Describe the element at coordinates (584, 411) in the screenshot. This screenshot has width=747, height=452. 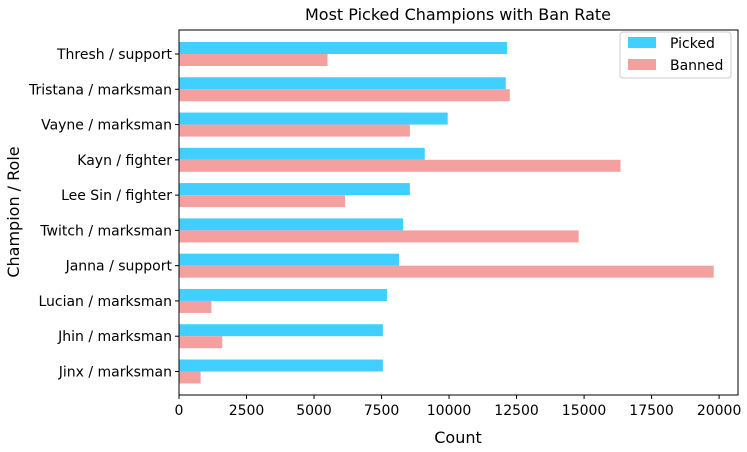
I see `x-tick-label: 15000` at that location.